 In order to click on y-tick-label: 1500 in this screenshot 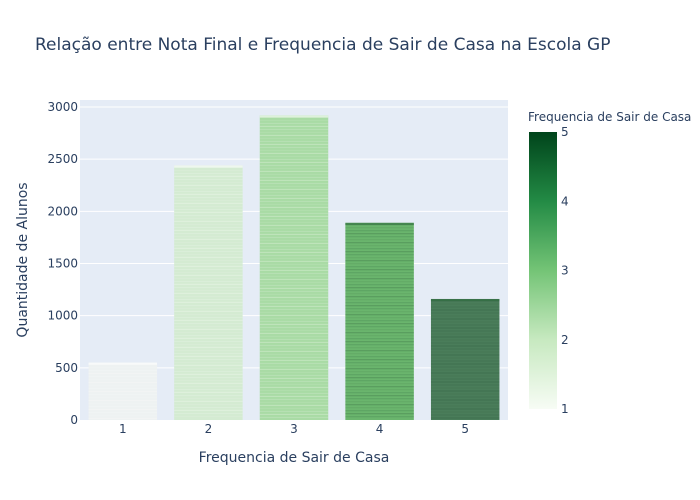, I will do `click(62, 264)`.